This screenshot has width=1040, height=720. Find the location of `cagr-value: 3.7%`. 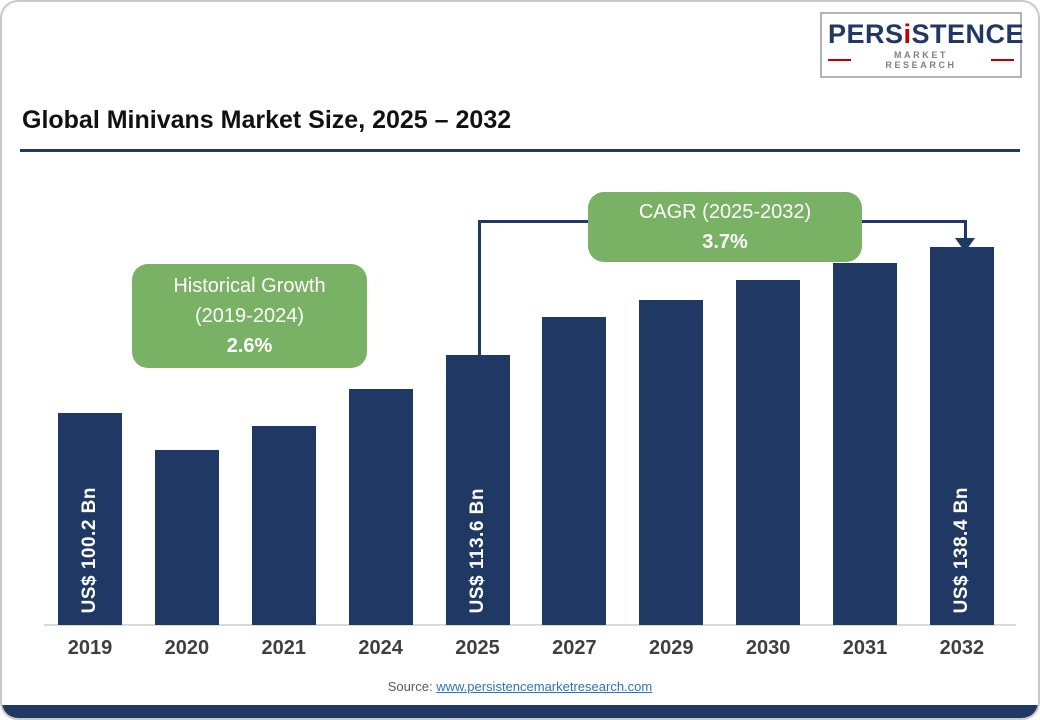

cagr-value: 3.7% is located at coordinates (725, 242).